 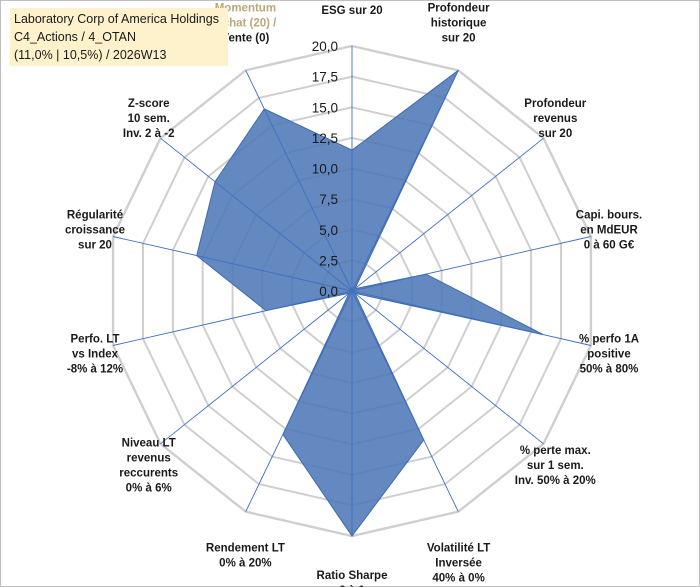 I want to click on axis-label: Régularité croissance sur 20, so click(x=95, y=231).